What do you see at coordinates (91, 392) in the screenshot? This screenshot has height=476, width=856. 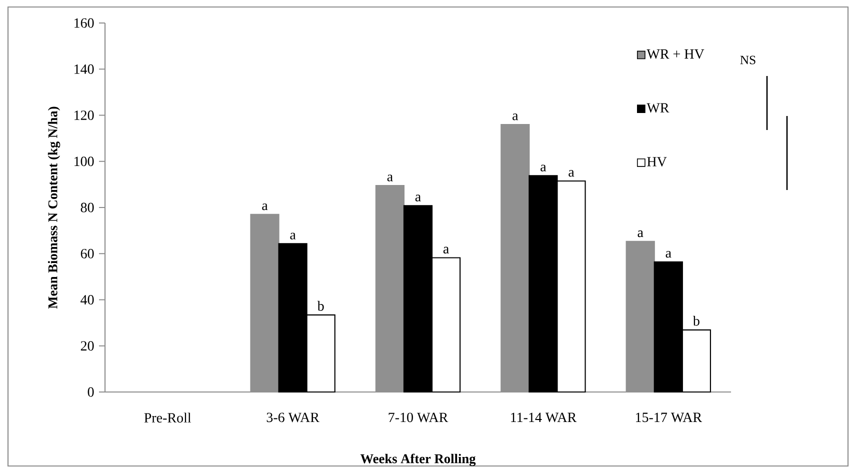 I see `y-tick-label: 0` at bounding box center [91, 392].